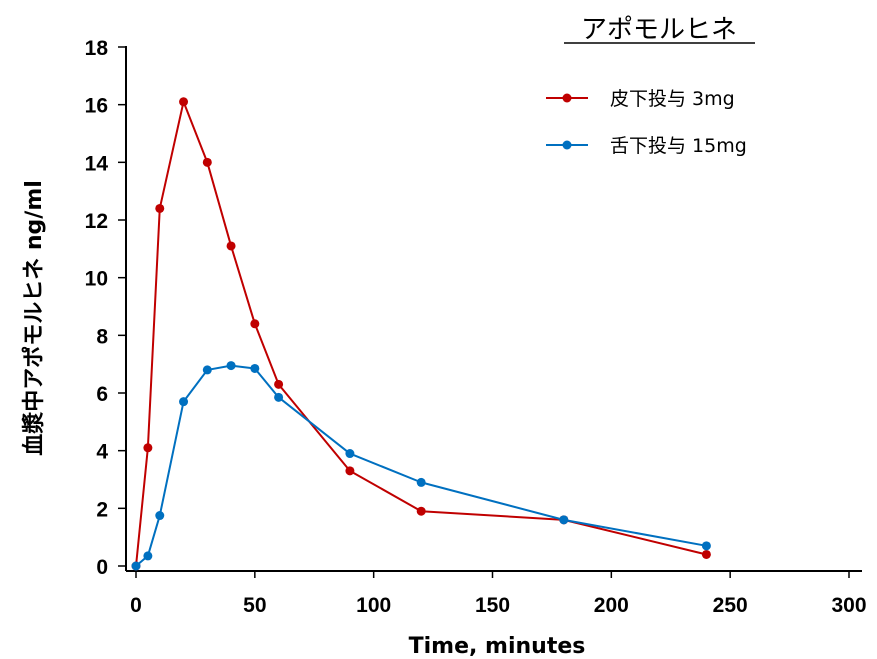 The height and width of the screenshot is (659, 877). I want to click on y-tick-label: 14, so click(97, 163).